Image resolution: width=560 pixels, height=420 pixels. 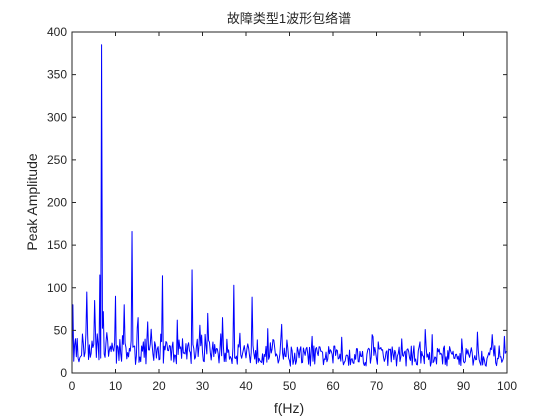 I want to click on x-tick-label: 80, so click(x=420, y=386).